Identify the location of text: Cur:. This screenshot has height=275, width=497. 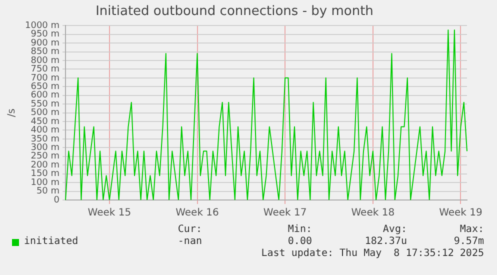
(189, 230).